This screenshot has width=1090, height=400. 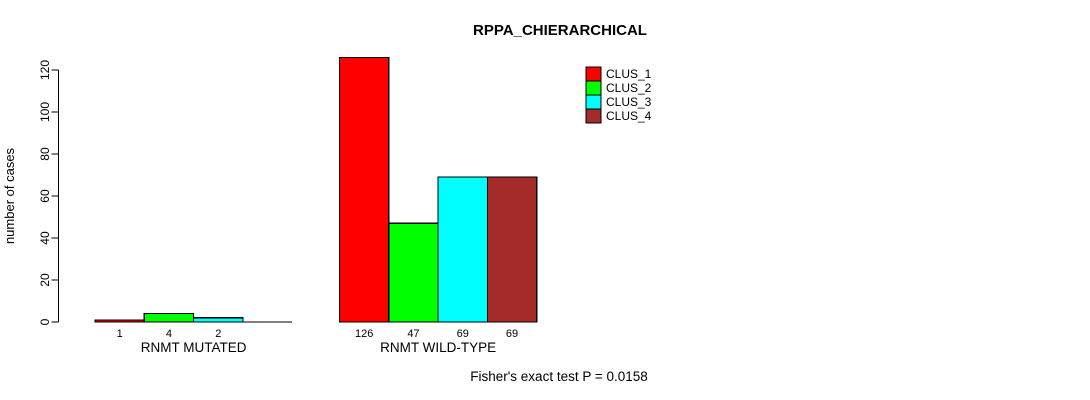 What do you see at coordinates (45, 112) in the screenshot?
I see `y-tick-label: 100` at bounding box center [45, 112].